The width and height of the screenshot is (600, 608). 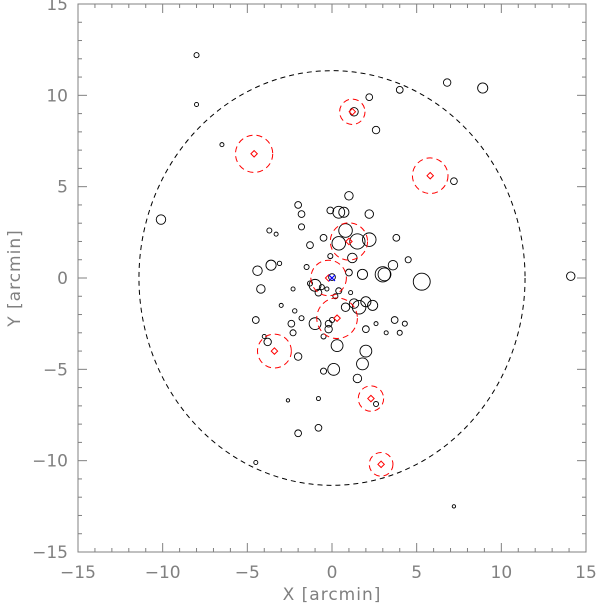 I want to click on x-tick-label: 5, so click(x=416, y=573).